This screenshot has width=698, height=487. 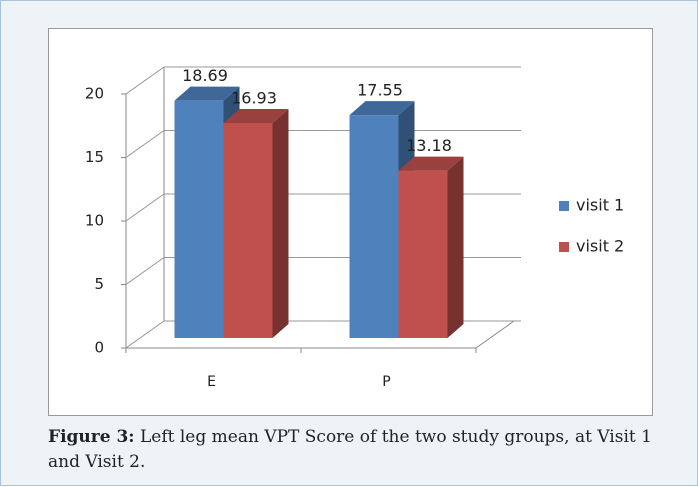 What do you see at coordinates (94, 157) in the screenshot?
I see `y-tick-label: 15` at bounding box center [94, 157].